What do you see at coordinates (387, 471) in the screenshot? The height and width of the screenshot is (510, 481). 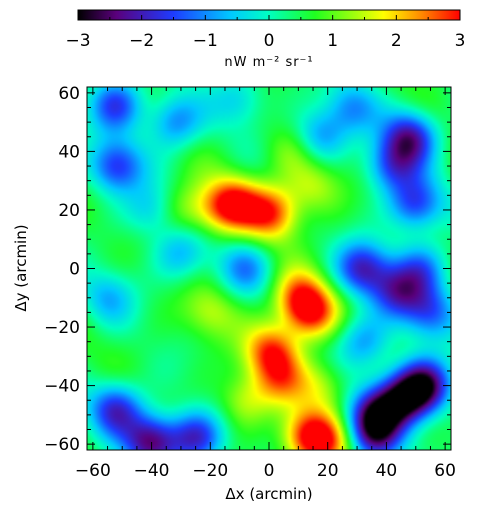 I see `x-tick-label: 40` at bounding box center [387, 471].